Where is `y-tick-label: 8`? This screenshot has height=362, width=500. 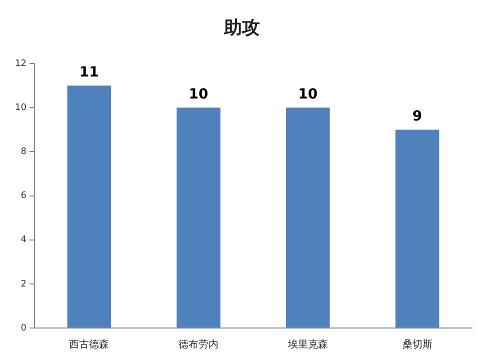 y-tick-label: 8 is located at coordinates (23, 152).